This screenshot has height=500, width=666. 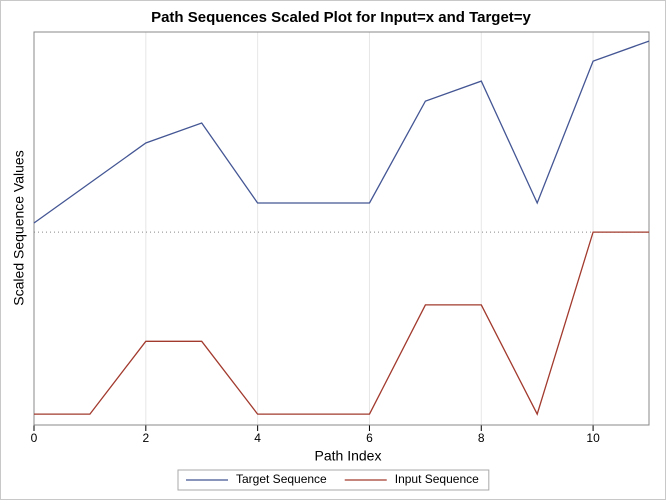 What do you see at coordinates (281, 479) in the screenshot?
I see `legend-label: Target Sequence` at bounding box center [281, 479].